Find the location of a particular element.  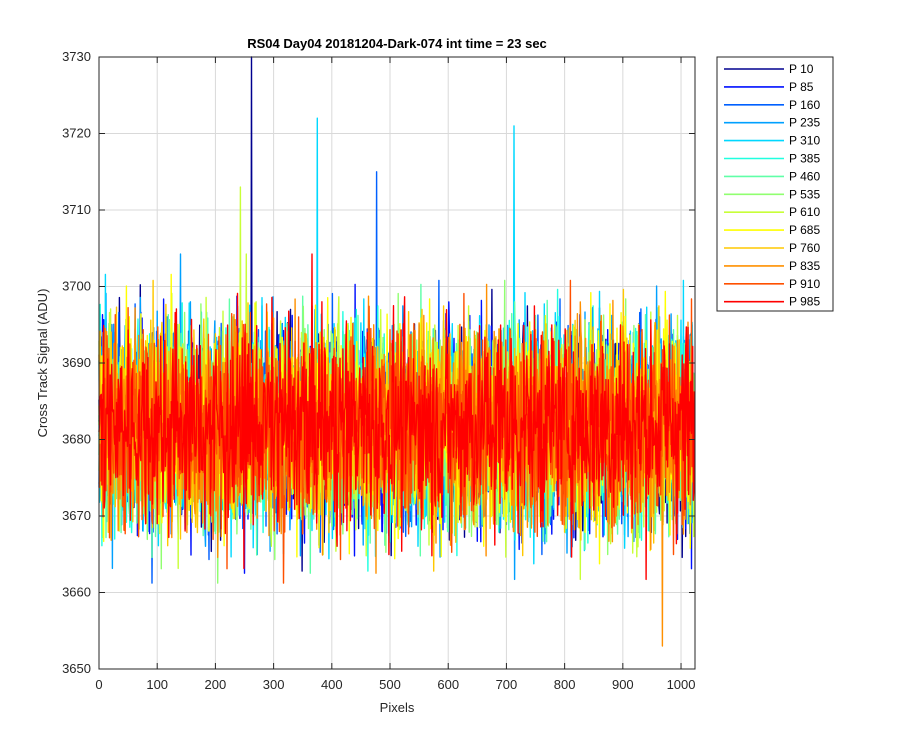

y-tick-label: 3670 is located at coordinates (76, 515).